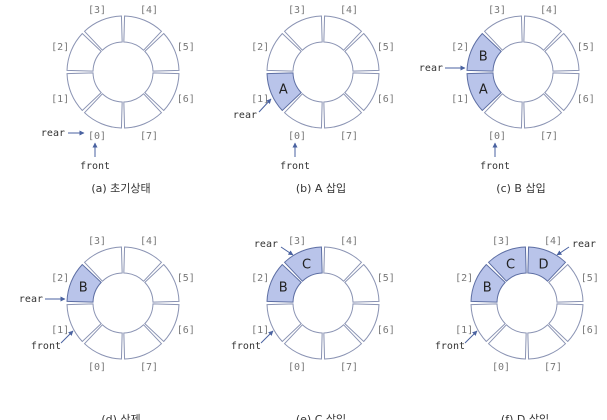  I want to click on slot-value: D, so click(543, 264).